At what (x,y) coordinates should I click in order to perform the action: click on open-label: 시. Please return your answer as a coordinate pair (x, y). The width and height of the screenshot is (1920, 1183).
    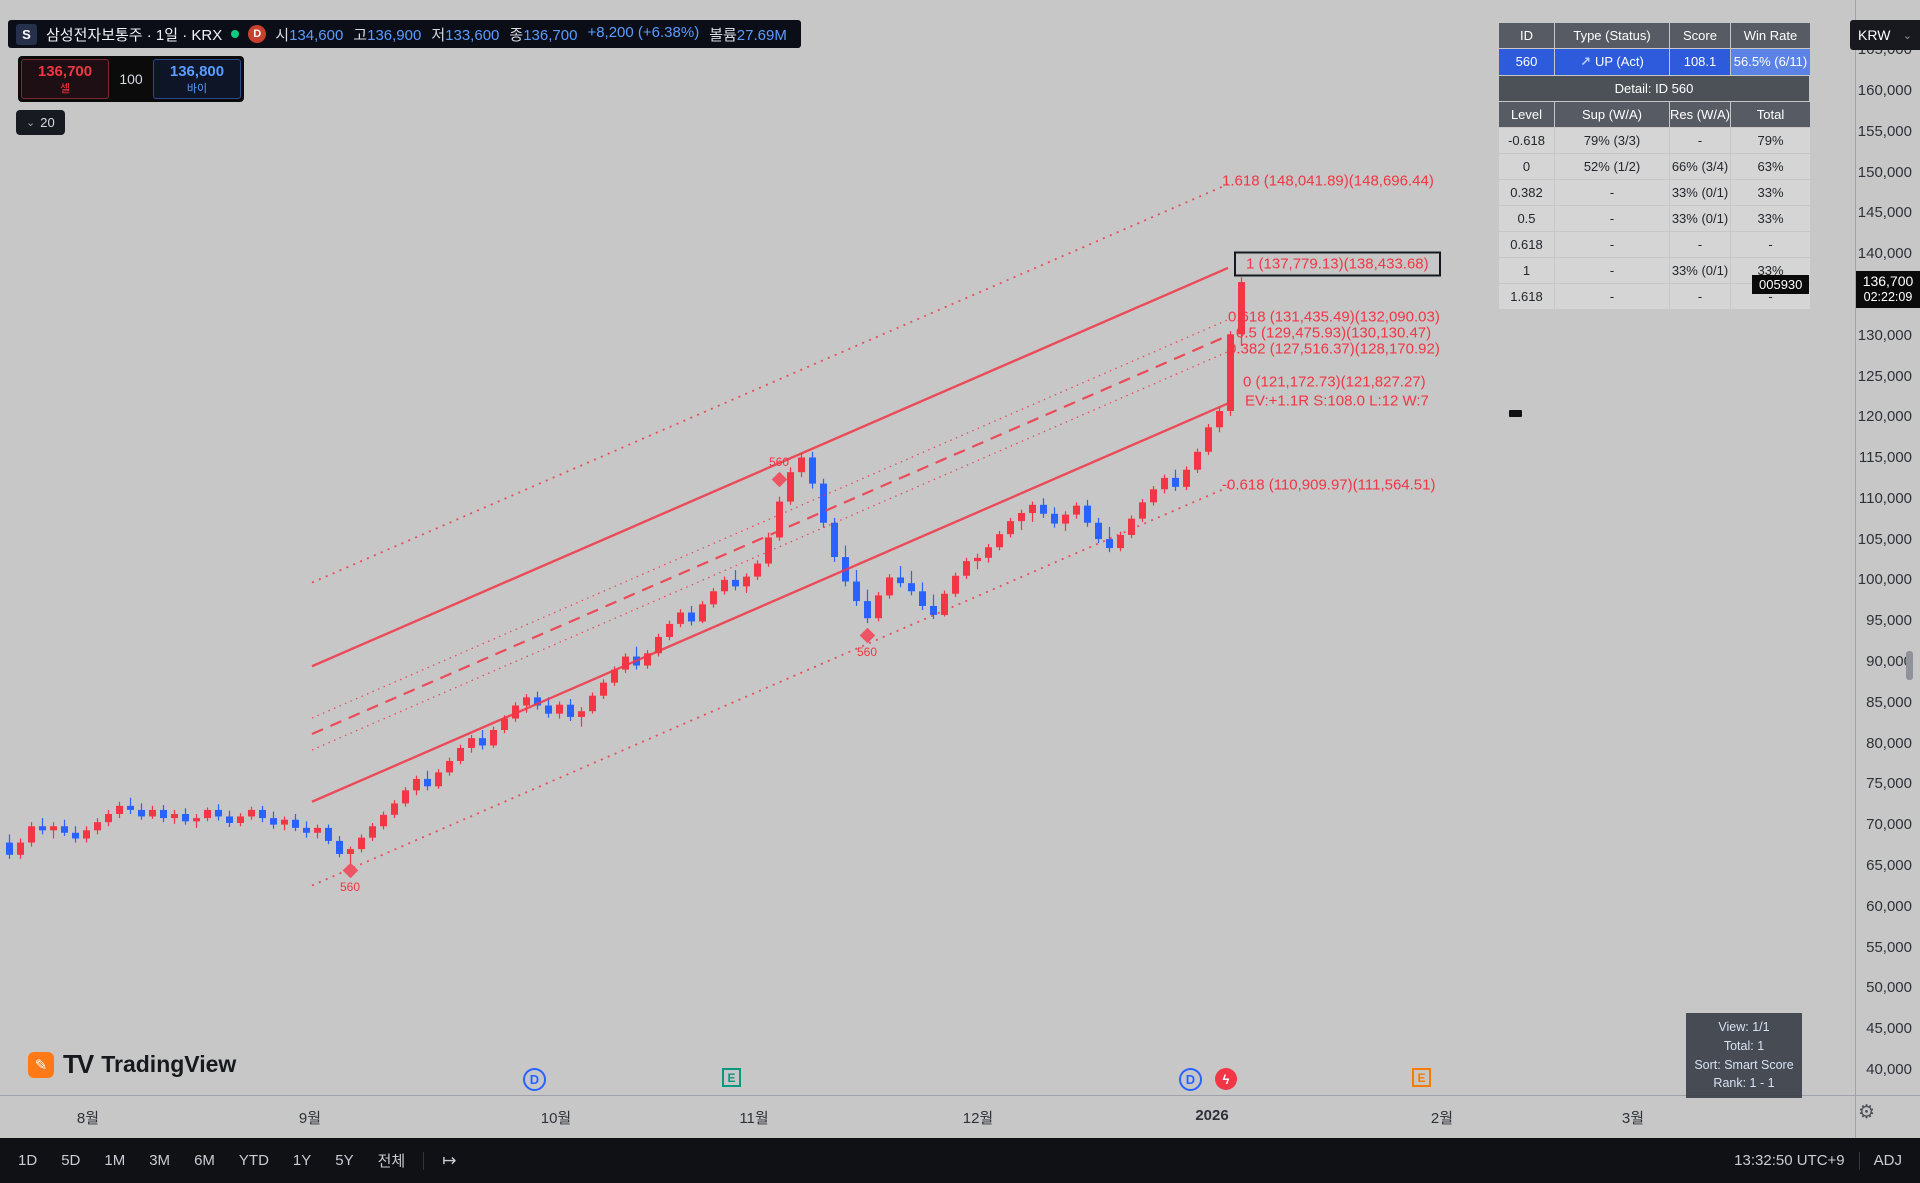
    Looking at the image, I should click on (282, 35).